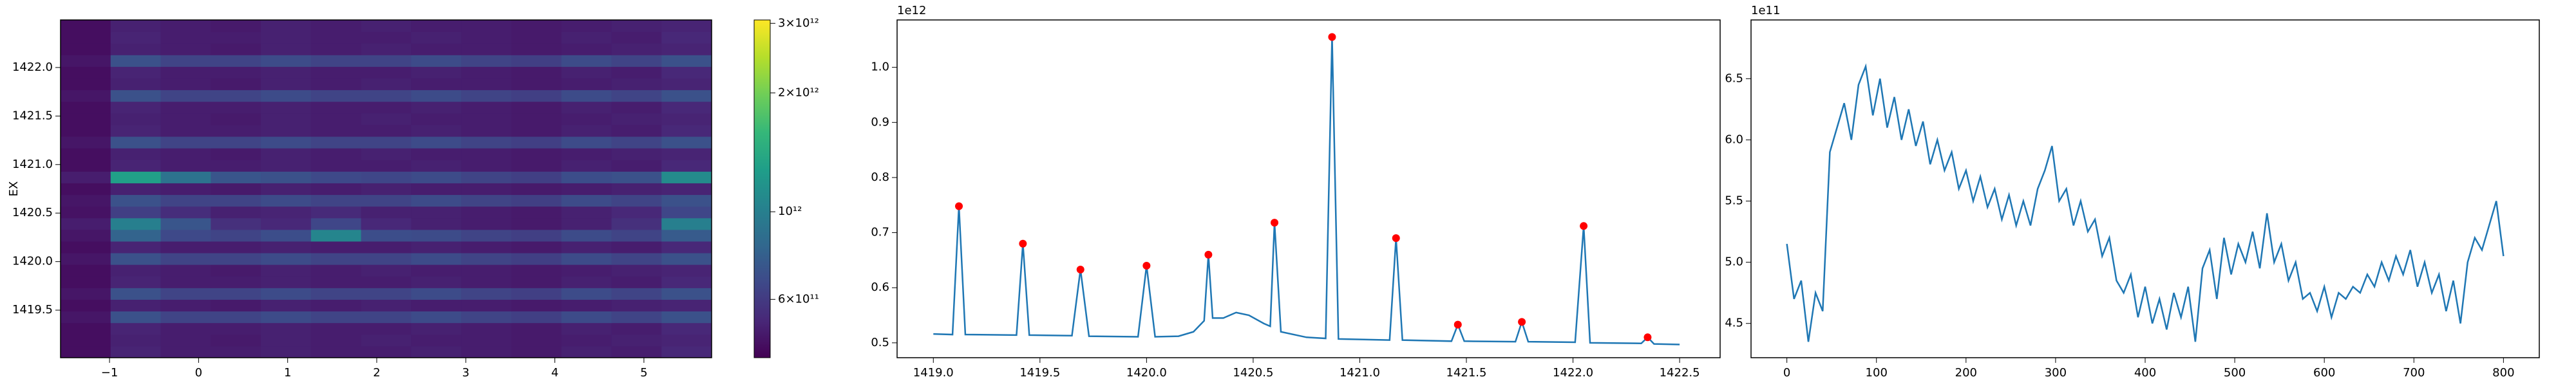  What do you see at coordinates (1360, 373) in the screenshot?
I see `x-tick-label: 1421.0` at bounding box center [1360, 373].